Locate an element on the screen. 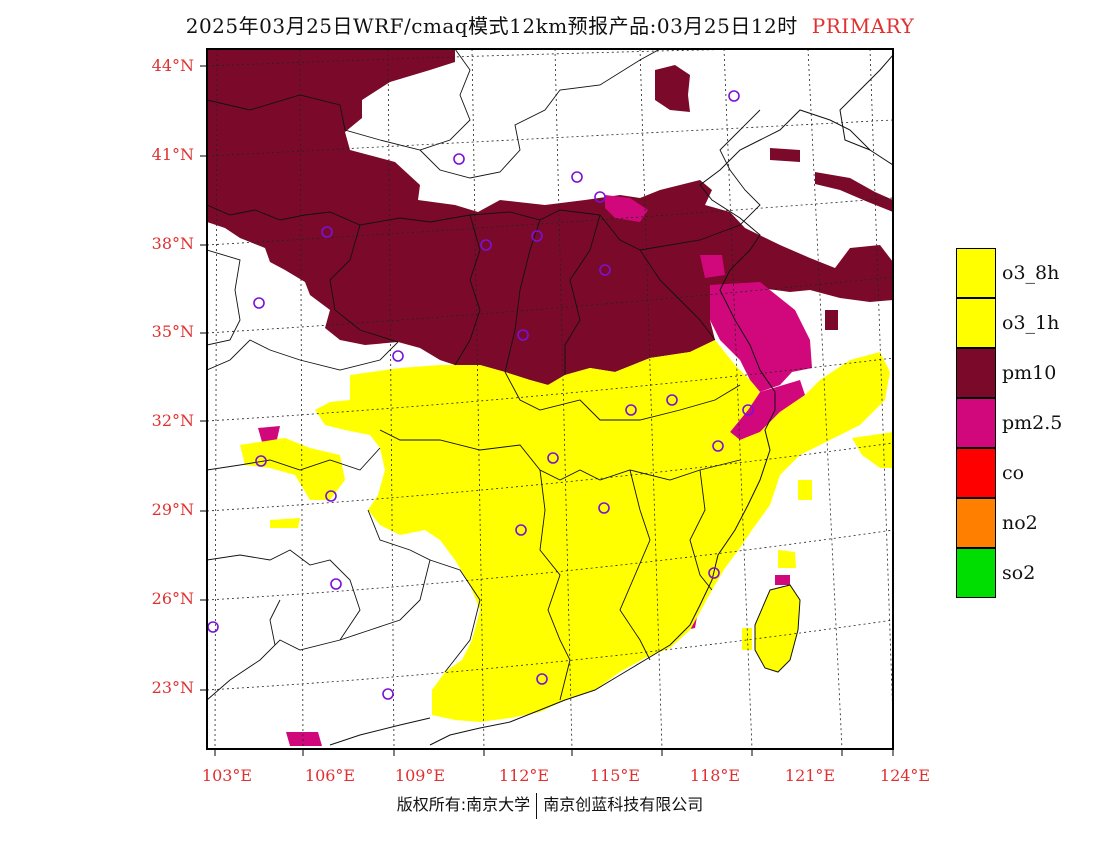 The image size is (1100, 850). map-title-text: 2025年03月25日WRF/cmaq模式12km预报产品:03月25日12时 is located at coordinates (491, 26).